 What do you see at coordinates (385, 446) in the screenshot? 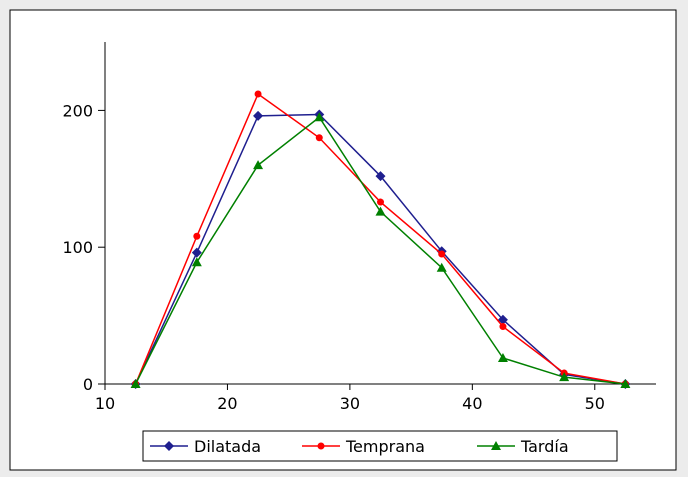
I see `legend-label: Temprana` at bounding box center [385, 446].